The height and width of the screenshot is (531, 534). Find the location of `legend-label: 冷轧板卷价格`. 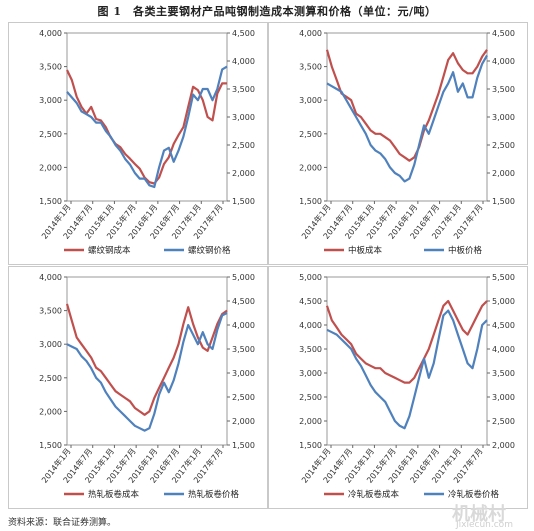

legend-label: 冷轧板卷价格 is located at coordinates (474, 494).